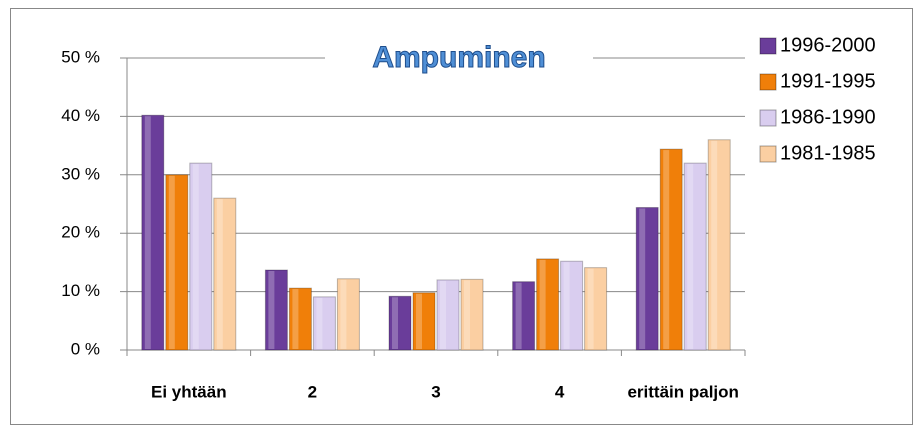 The image size is (914, 430). Describe the element at coordinates (85, 348) in the screenshot. I see `y-tick-label: 0 %` at that location.